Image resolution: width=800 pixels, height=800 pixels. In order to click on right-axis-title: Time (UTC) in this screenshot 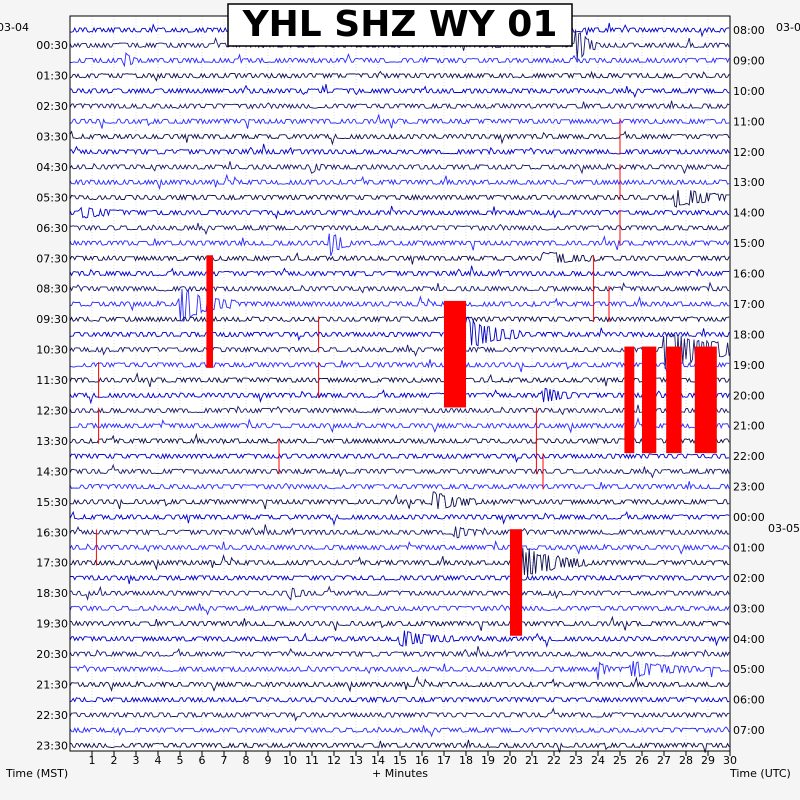, I will do `click(760, 773)`.